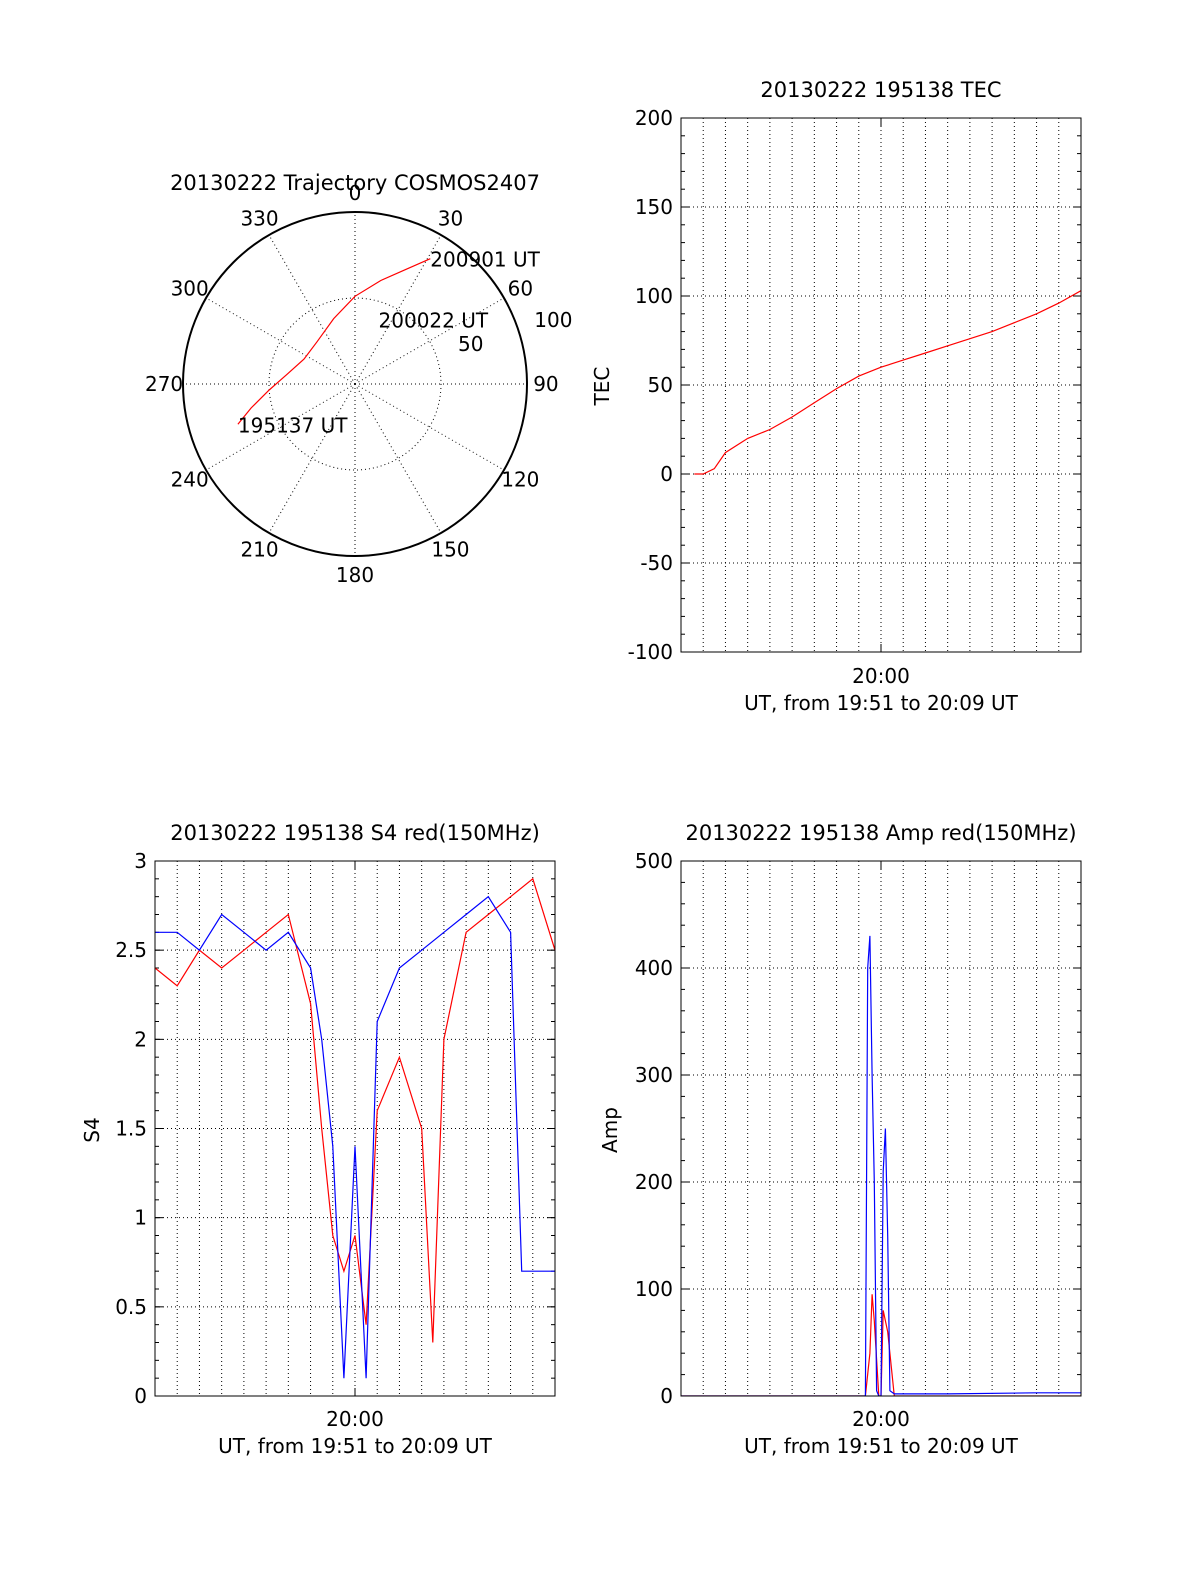  Describe the element at coordinates (485, 260) in the screenshot. I see `trajectory-annotation: 200901 UT` at that location.